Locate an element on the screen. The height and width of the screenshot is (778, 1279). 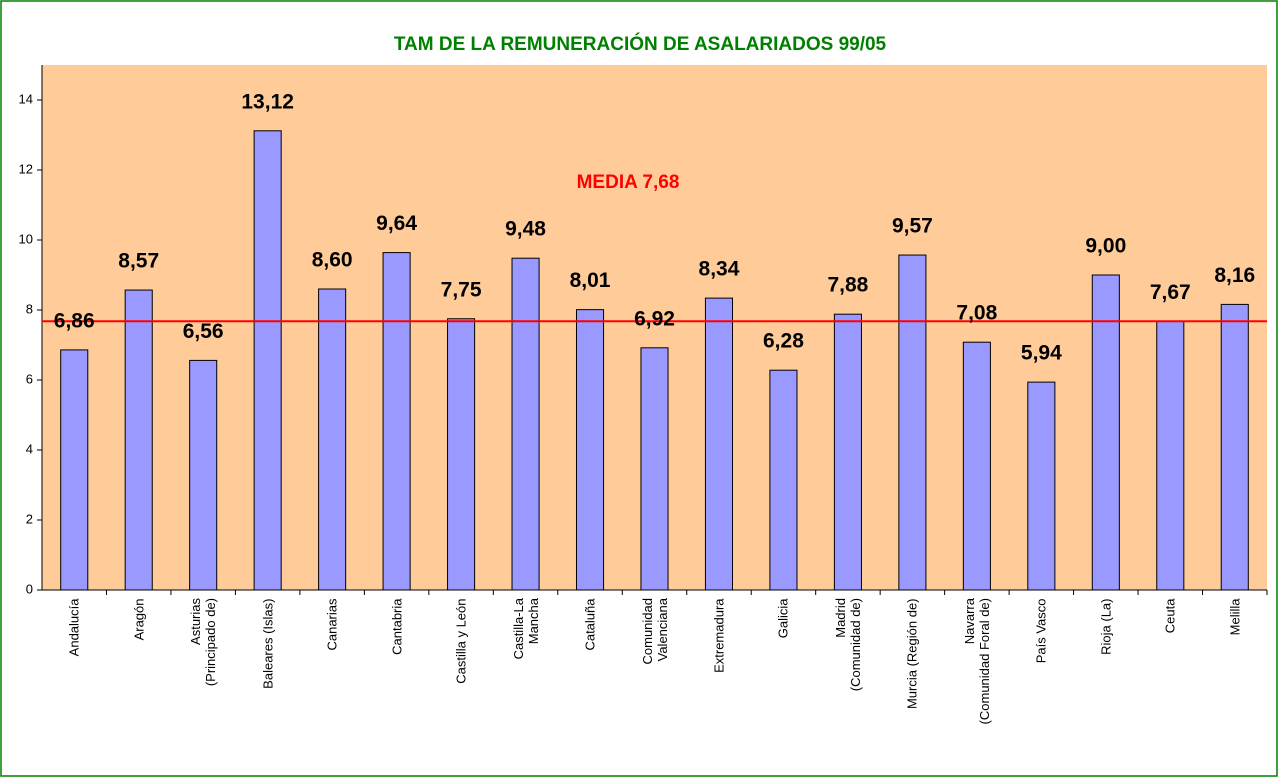
data-label: 13,12 is located at coordinates (267, 101).